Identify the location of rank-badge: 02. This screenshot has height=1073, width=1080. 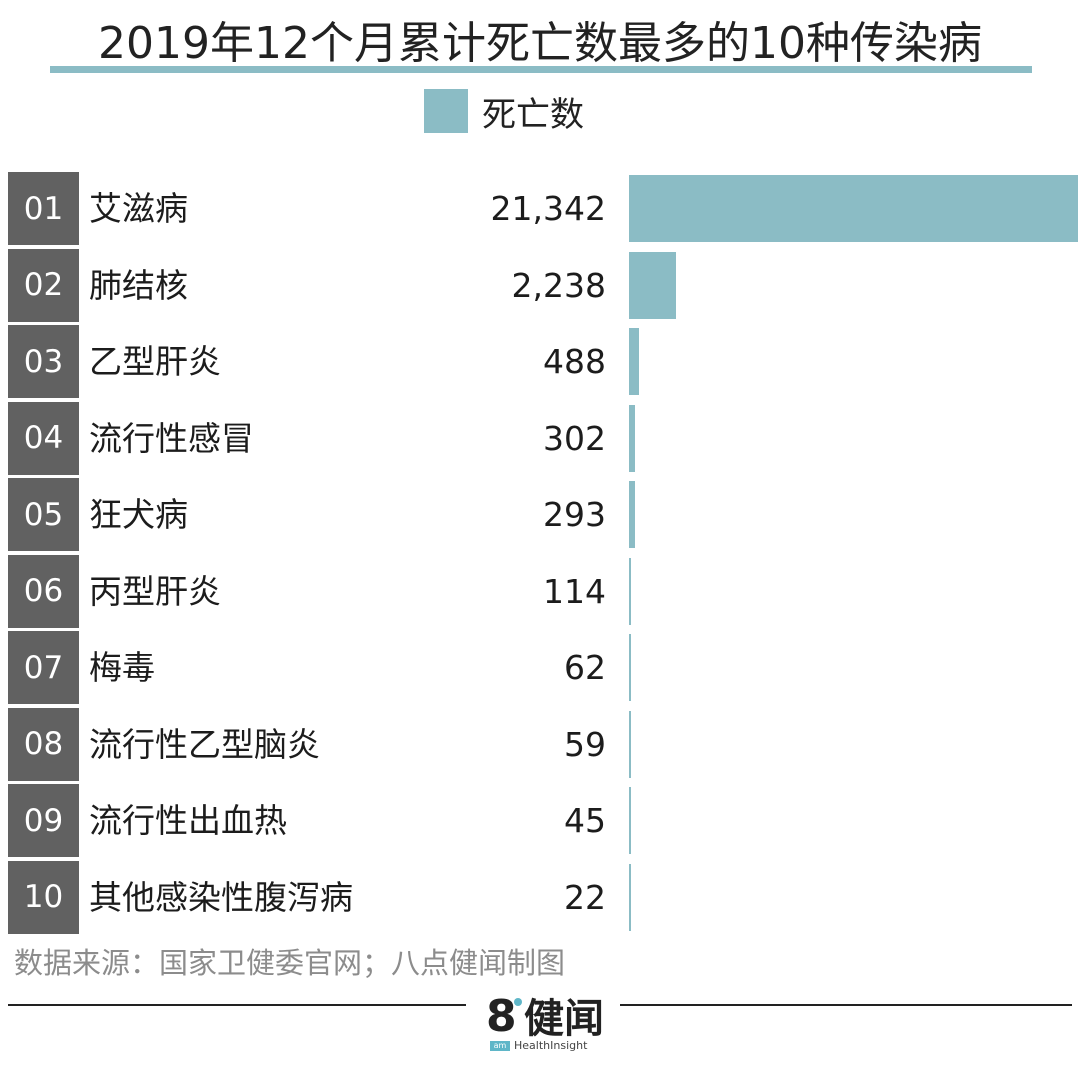
(43, 285).